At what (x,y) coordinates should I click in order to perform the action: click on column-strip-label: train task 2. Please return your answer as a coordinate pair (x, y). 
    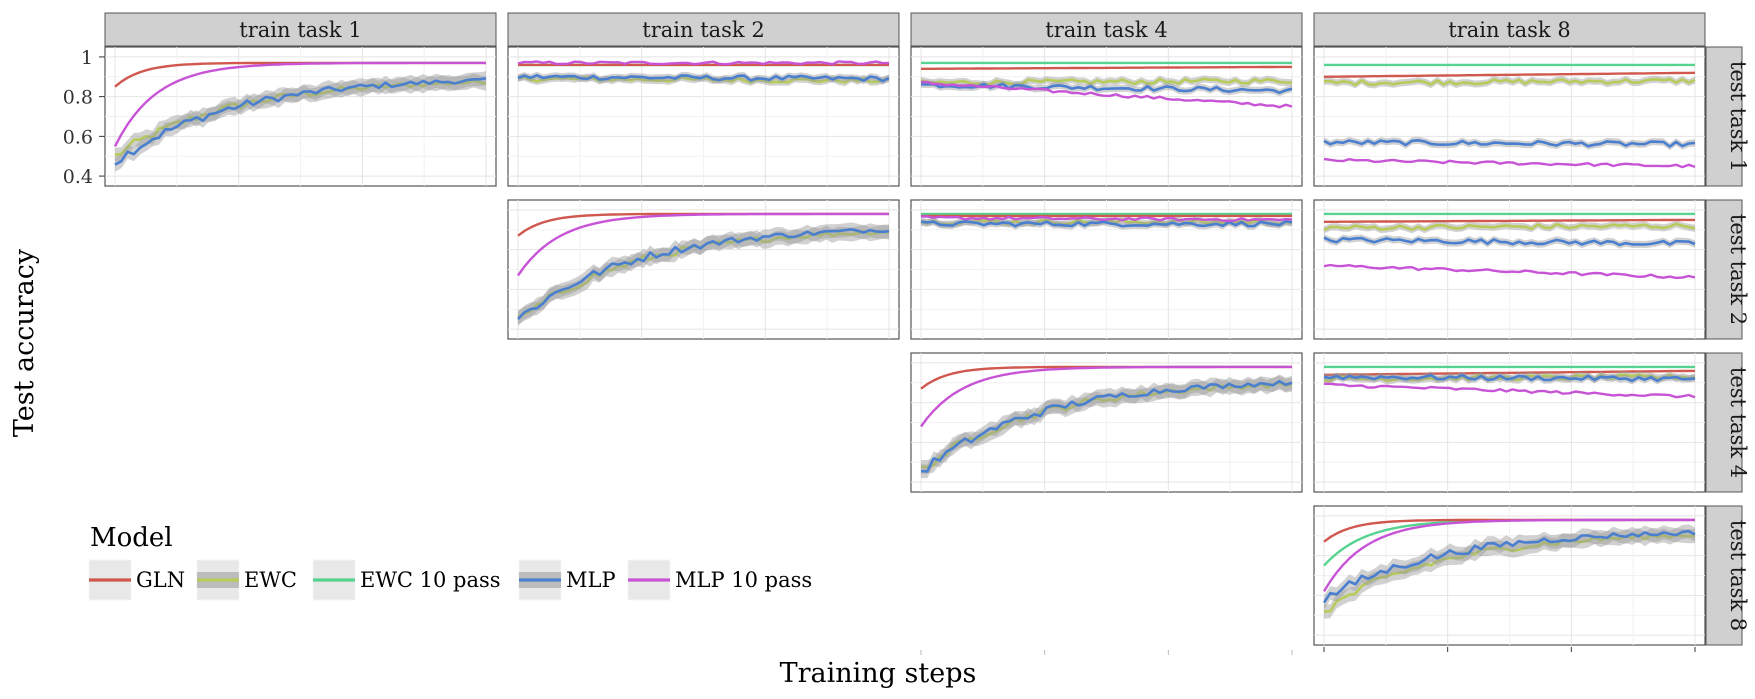
    Looking at the image, I should click on (703, 30).